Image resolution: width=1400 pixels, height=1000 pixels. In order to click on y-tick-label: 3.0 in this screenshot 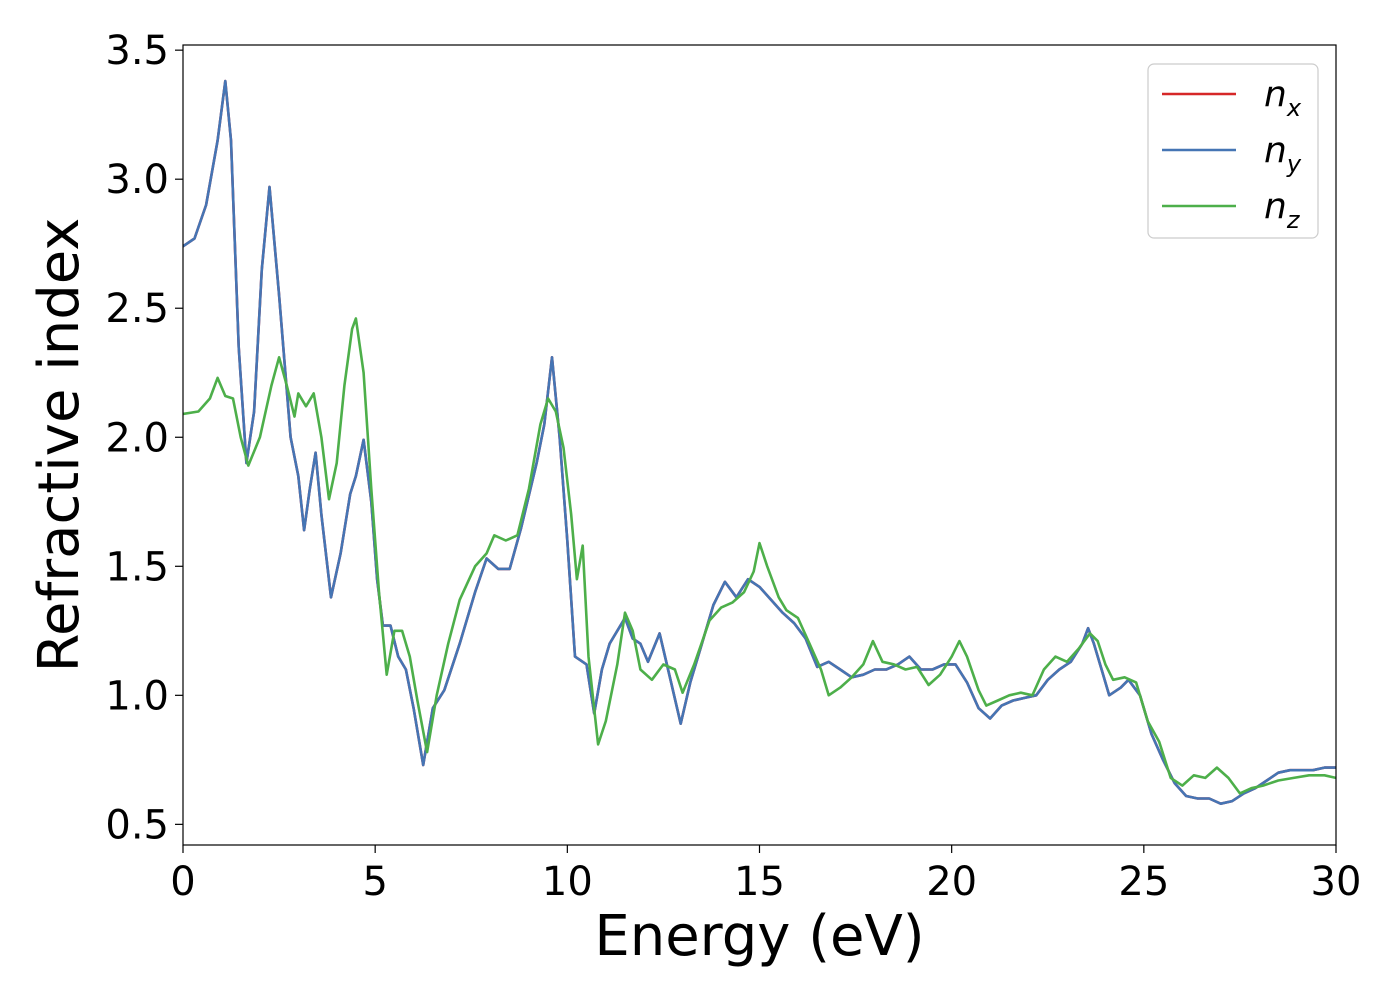, I will do `click(137, 180)`.